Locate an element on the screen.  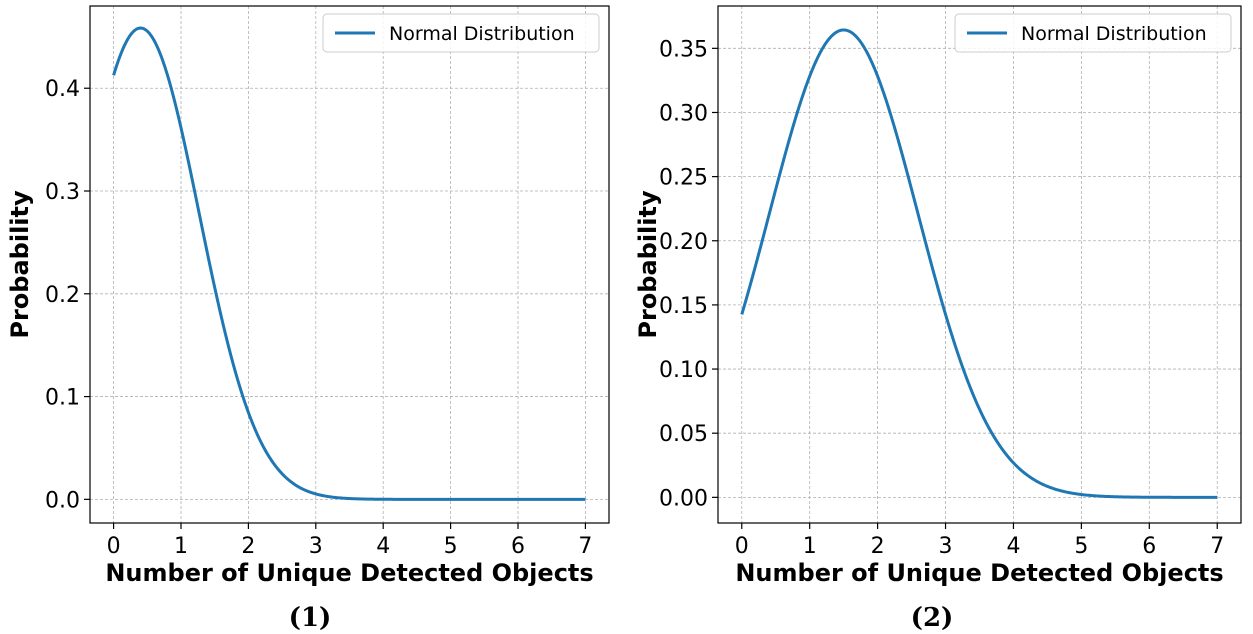
y-tick-label: 0.35 is located at coordinates (683, 49).